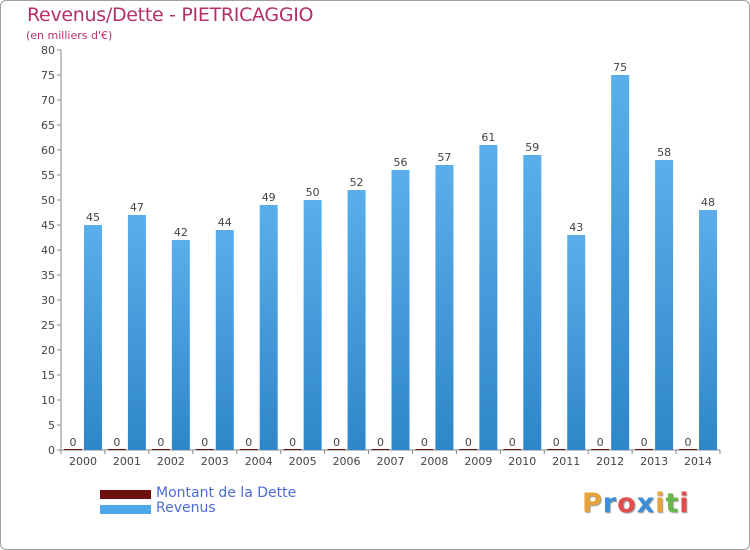  Describe the element at coordinates (181, 232) in the screenshot. I see `data-label-revenus: 42` at that location.